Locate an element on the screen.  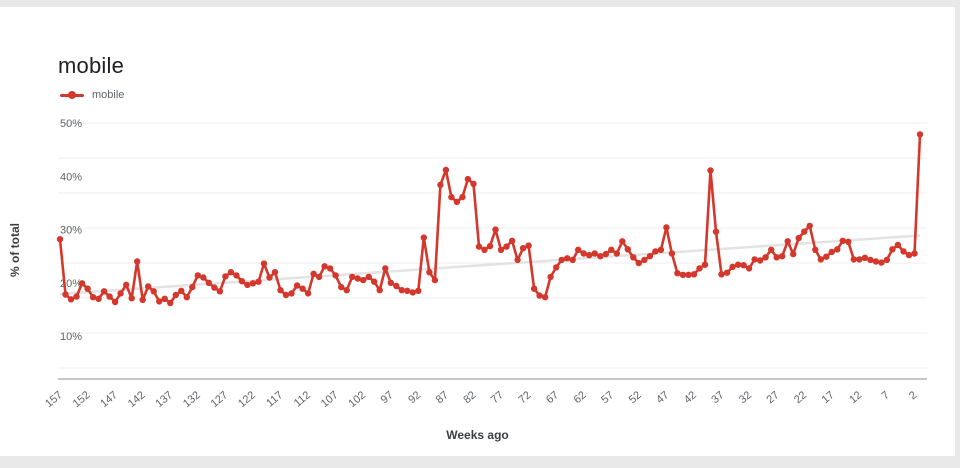
x-tick-label: 122 is located at coordinates (247, 399).